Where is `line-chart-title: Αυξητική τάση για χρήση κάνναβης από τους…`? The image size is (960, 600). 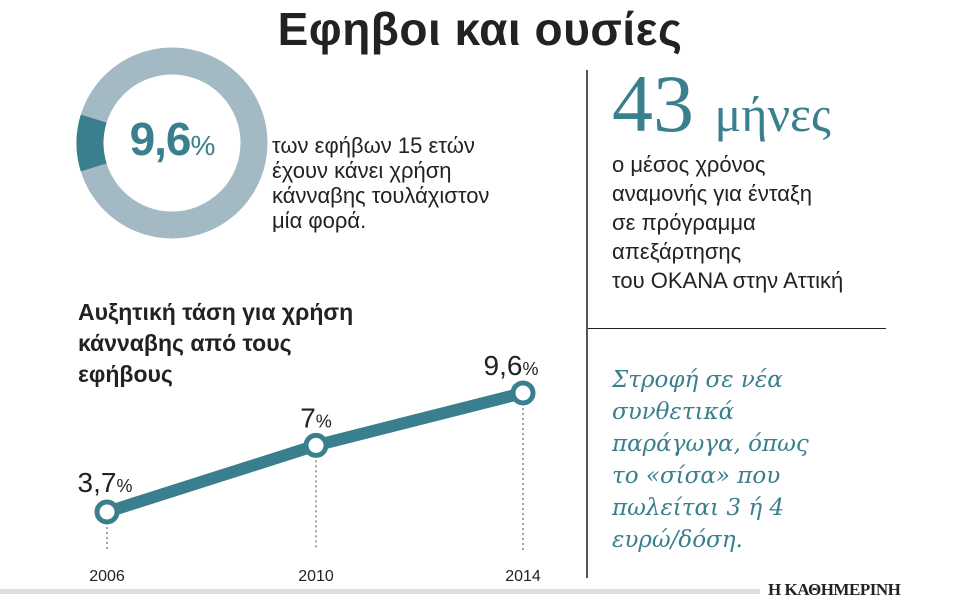 line-chart-title: Αυξητική τάση για χρήση κάνναβης από τους… is located at coordinates (216, 343).